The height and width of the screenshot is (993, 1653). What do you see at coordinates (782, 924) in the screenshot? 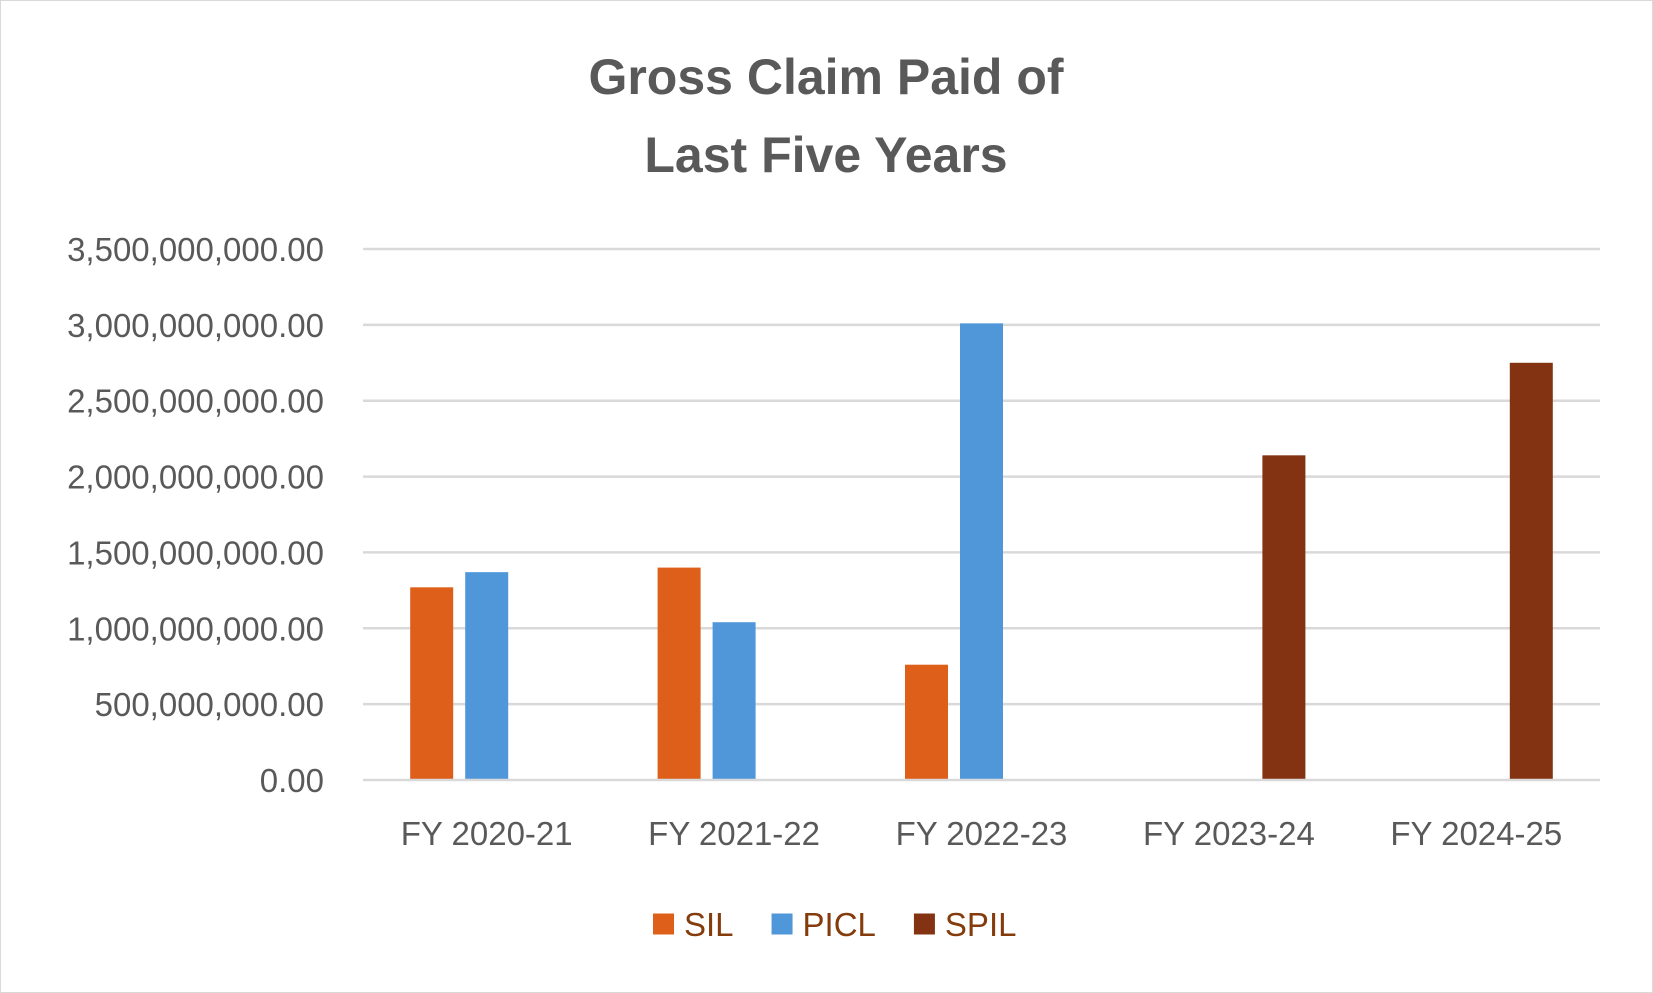
I see `legend-swatch-picl` at bounding box center [782, 924].